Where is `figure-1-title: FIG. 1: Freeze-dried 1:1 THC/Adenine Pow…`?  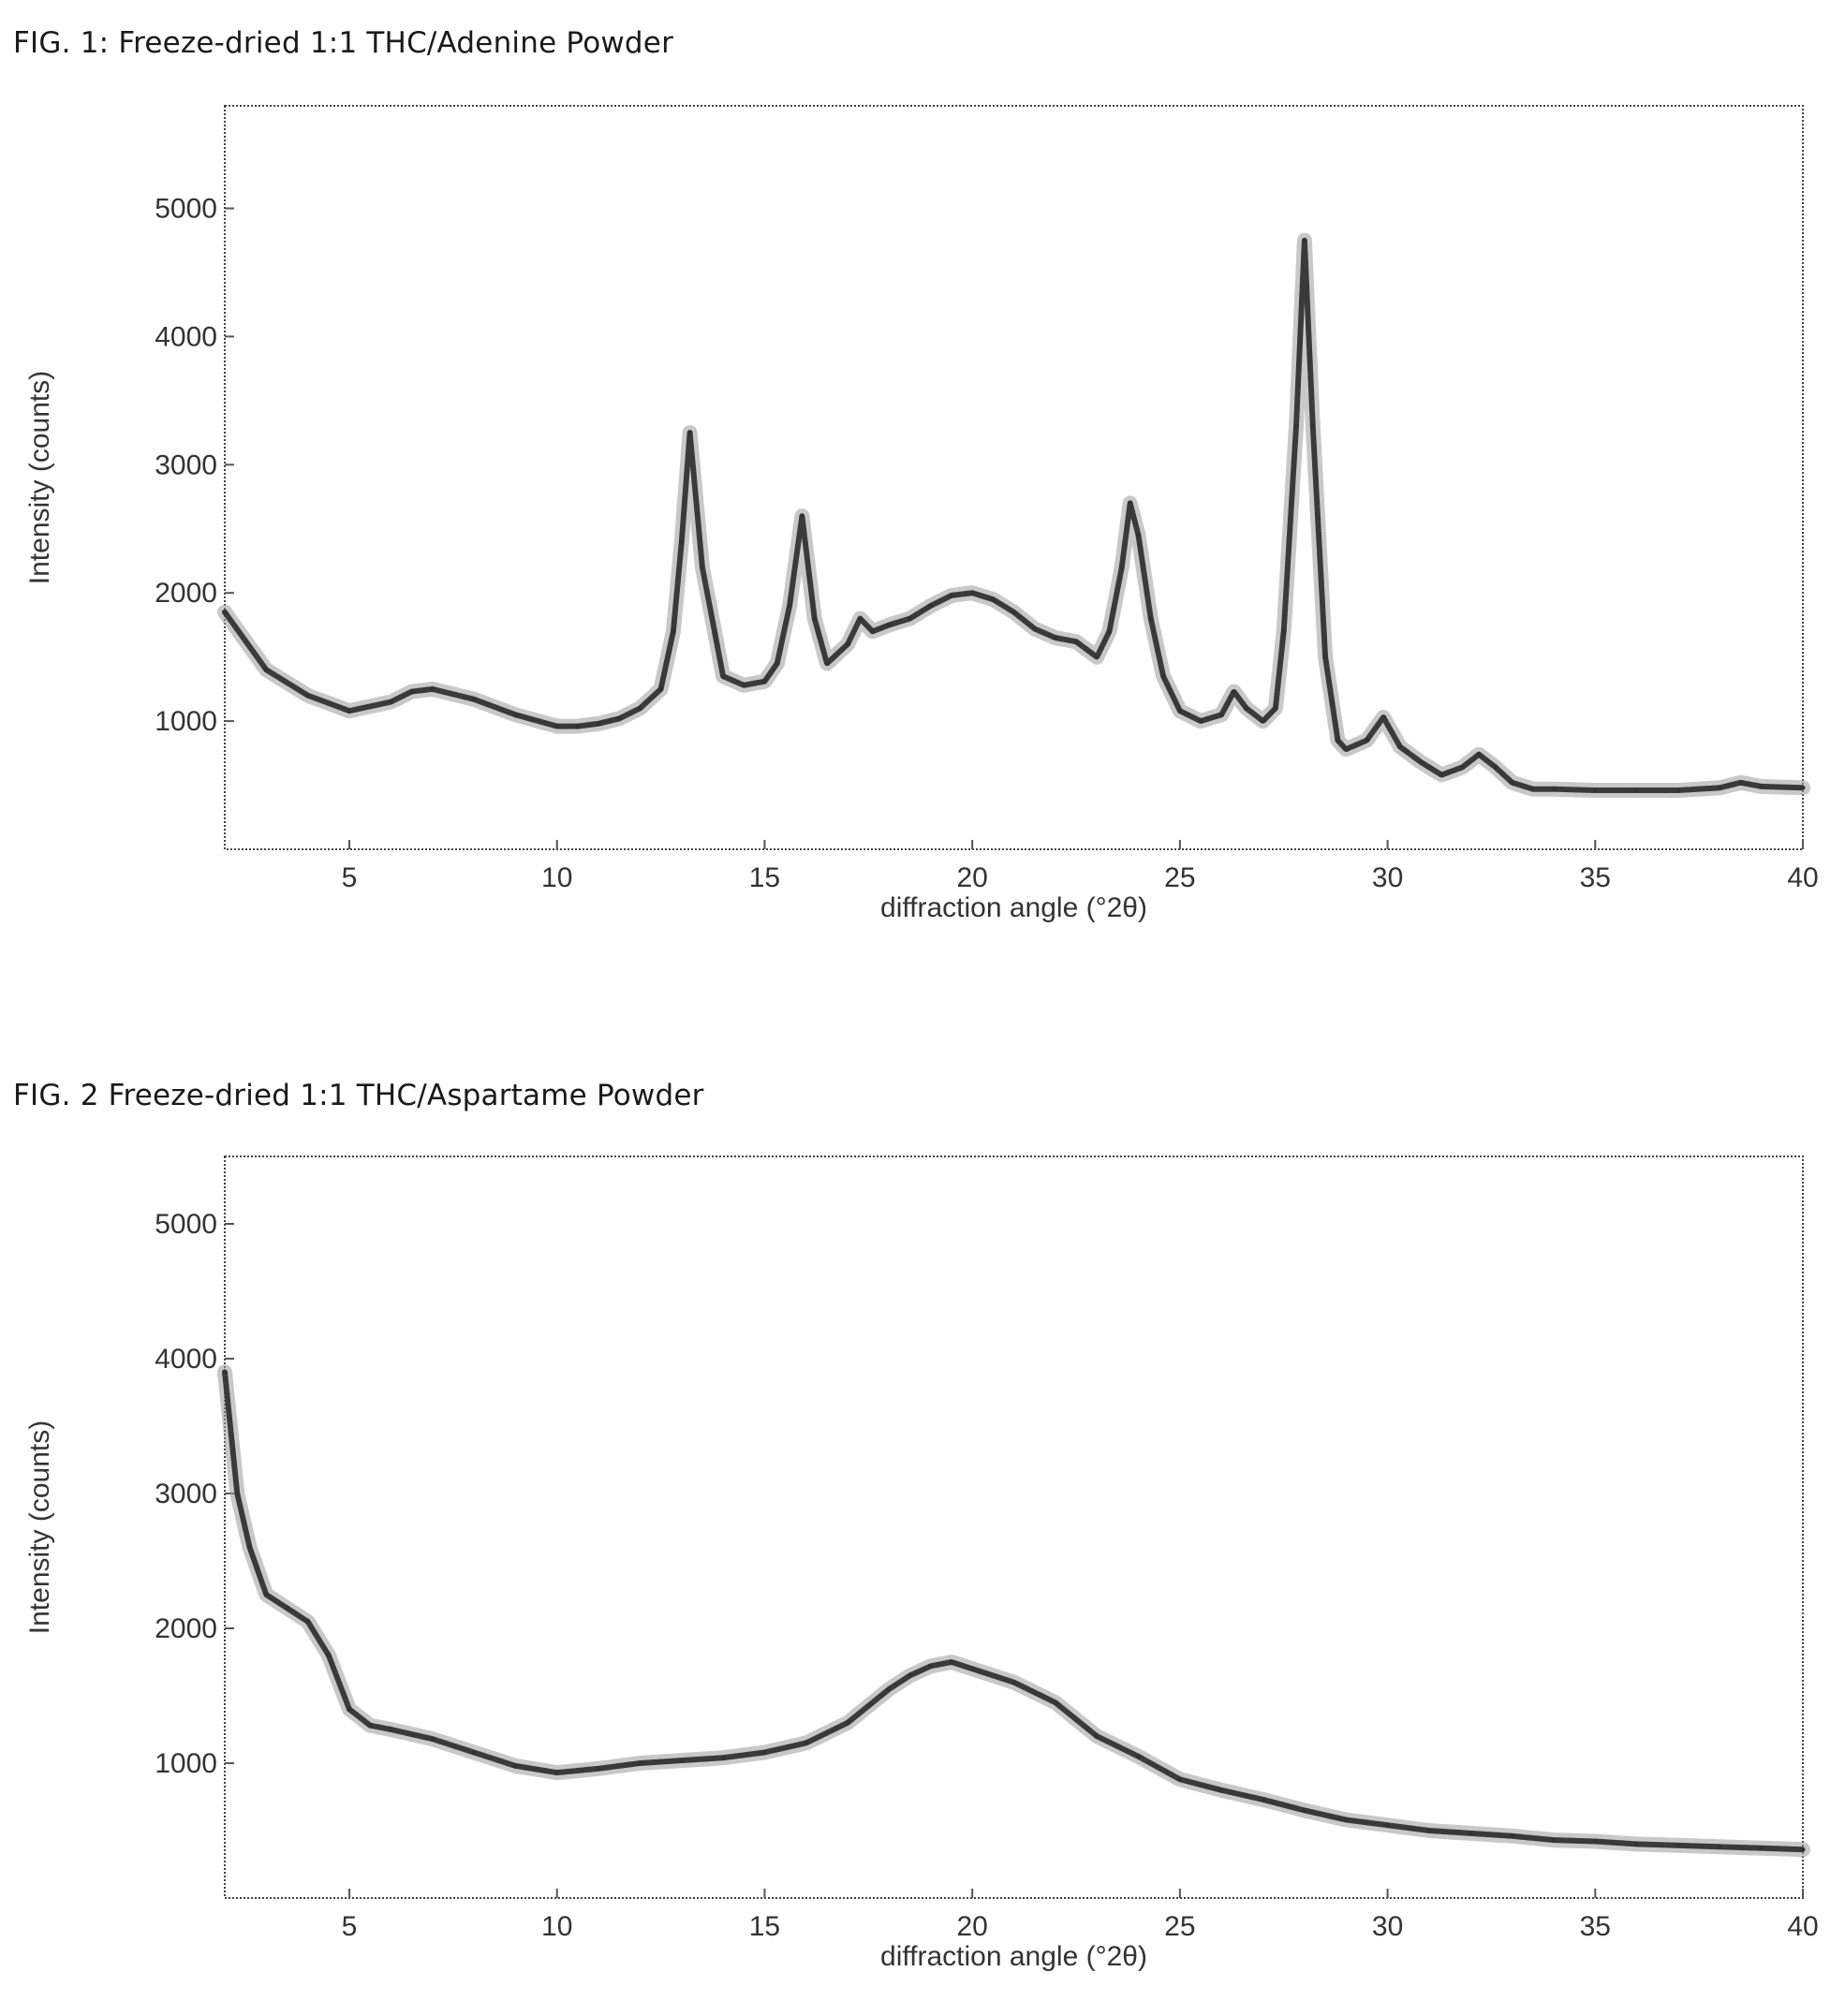 figure-1-title: FIG. 1: Freeze-dried 1:1 THC/Adenine Pow… is located at coordinates (343, 43).